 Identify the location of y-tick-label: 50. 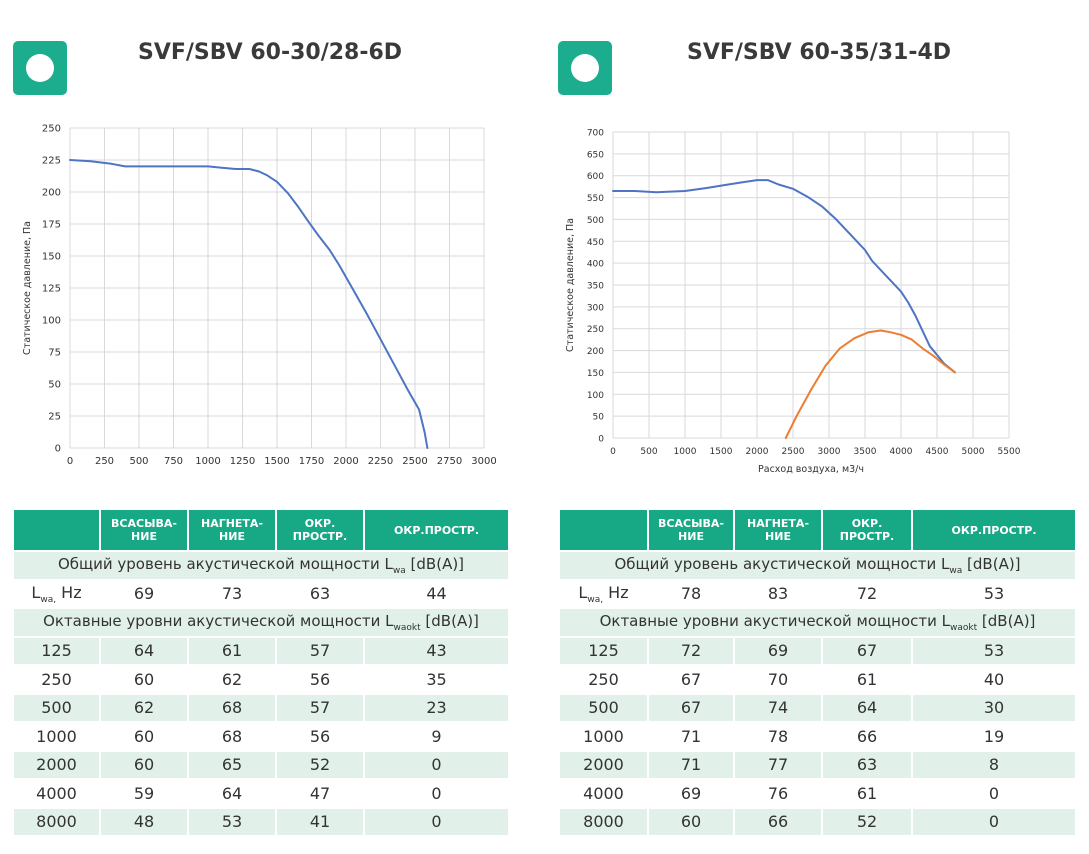
(54, 385).